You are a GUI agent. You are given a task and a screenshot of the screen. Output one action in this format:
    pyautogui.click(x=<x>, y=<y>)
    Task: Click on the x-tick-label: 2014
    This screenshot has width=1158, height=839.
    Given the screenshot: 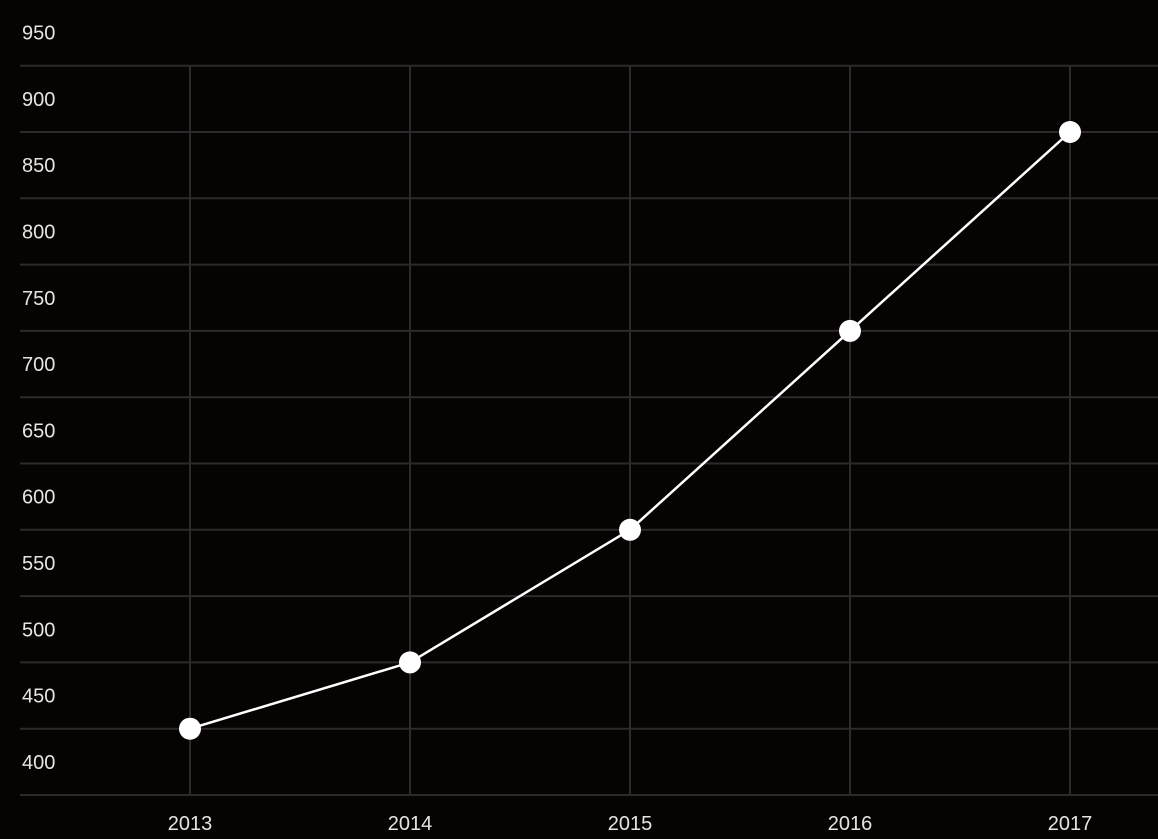 What is the action you would take?
    pyautogui.click(x=410, y=824)
    